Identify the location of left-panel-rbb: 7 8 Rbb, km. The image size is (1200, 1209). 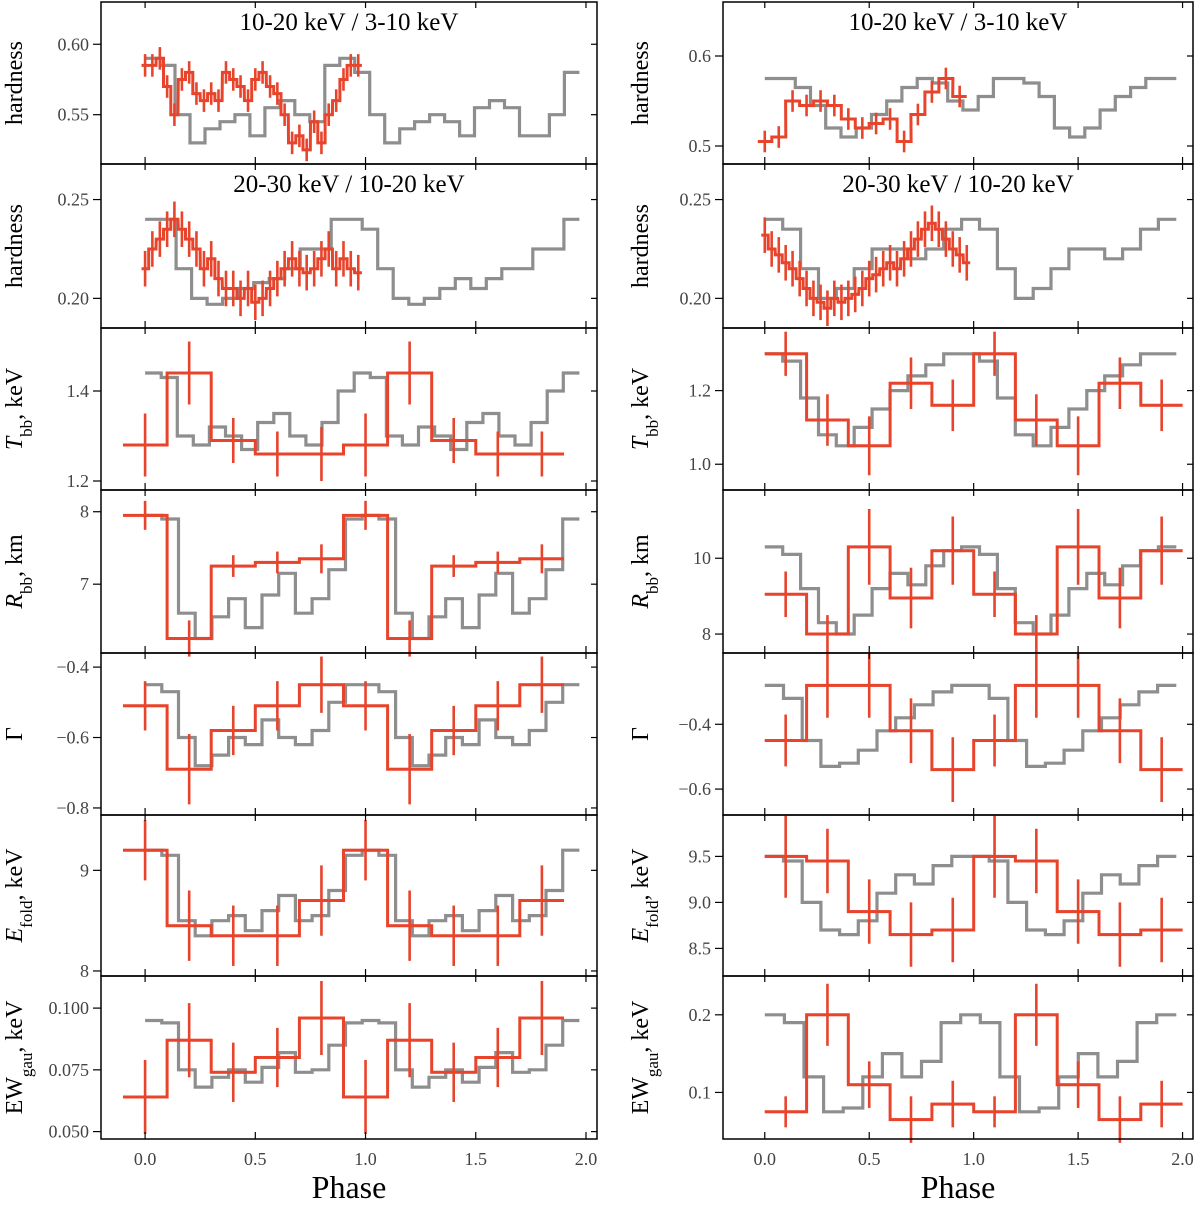
(300, 573).